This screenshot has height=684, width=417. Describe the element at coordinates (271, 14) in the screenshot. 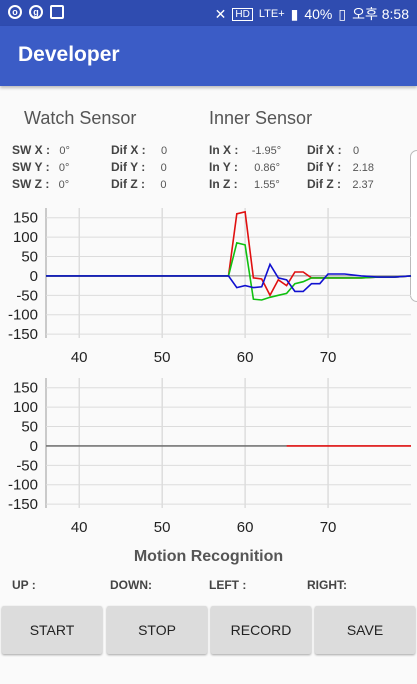

I see `network-icon: LTE+` at that location.